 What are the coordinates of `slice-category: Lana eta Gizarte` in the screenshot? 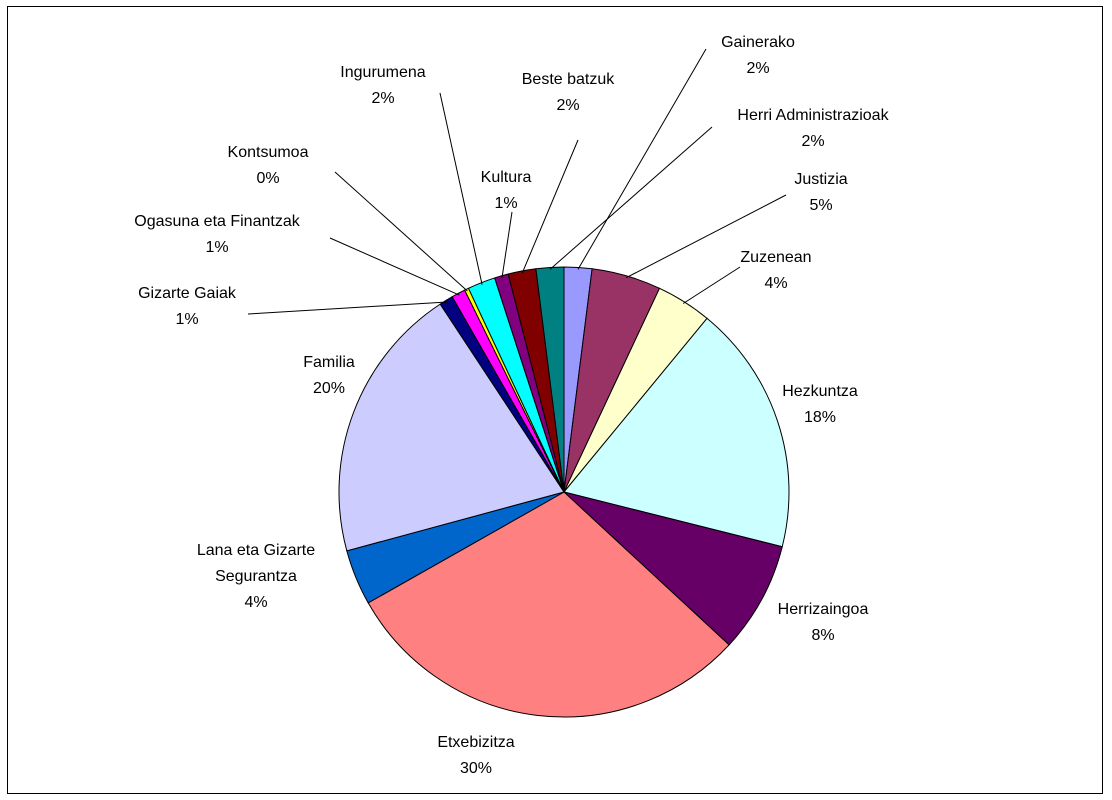 It's located at (256, 550).